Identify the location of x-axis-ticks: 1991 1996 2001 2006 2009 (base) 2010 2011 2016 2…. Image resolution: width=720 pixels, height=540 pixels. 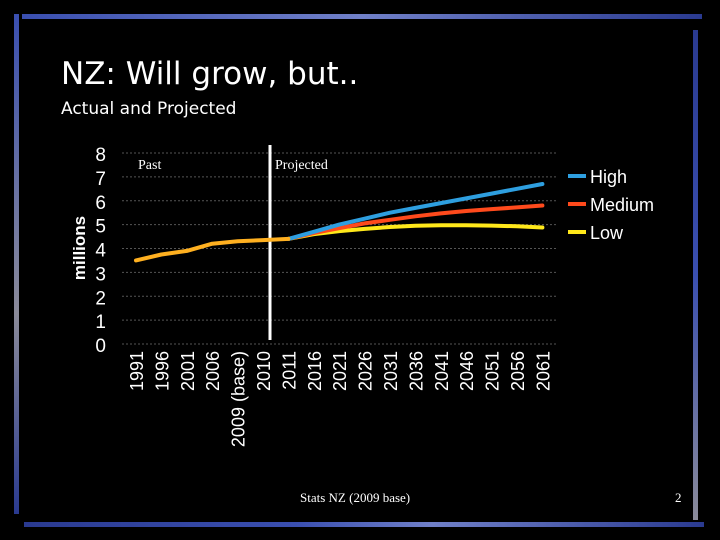
(340, 399).